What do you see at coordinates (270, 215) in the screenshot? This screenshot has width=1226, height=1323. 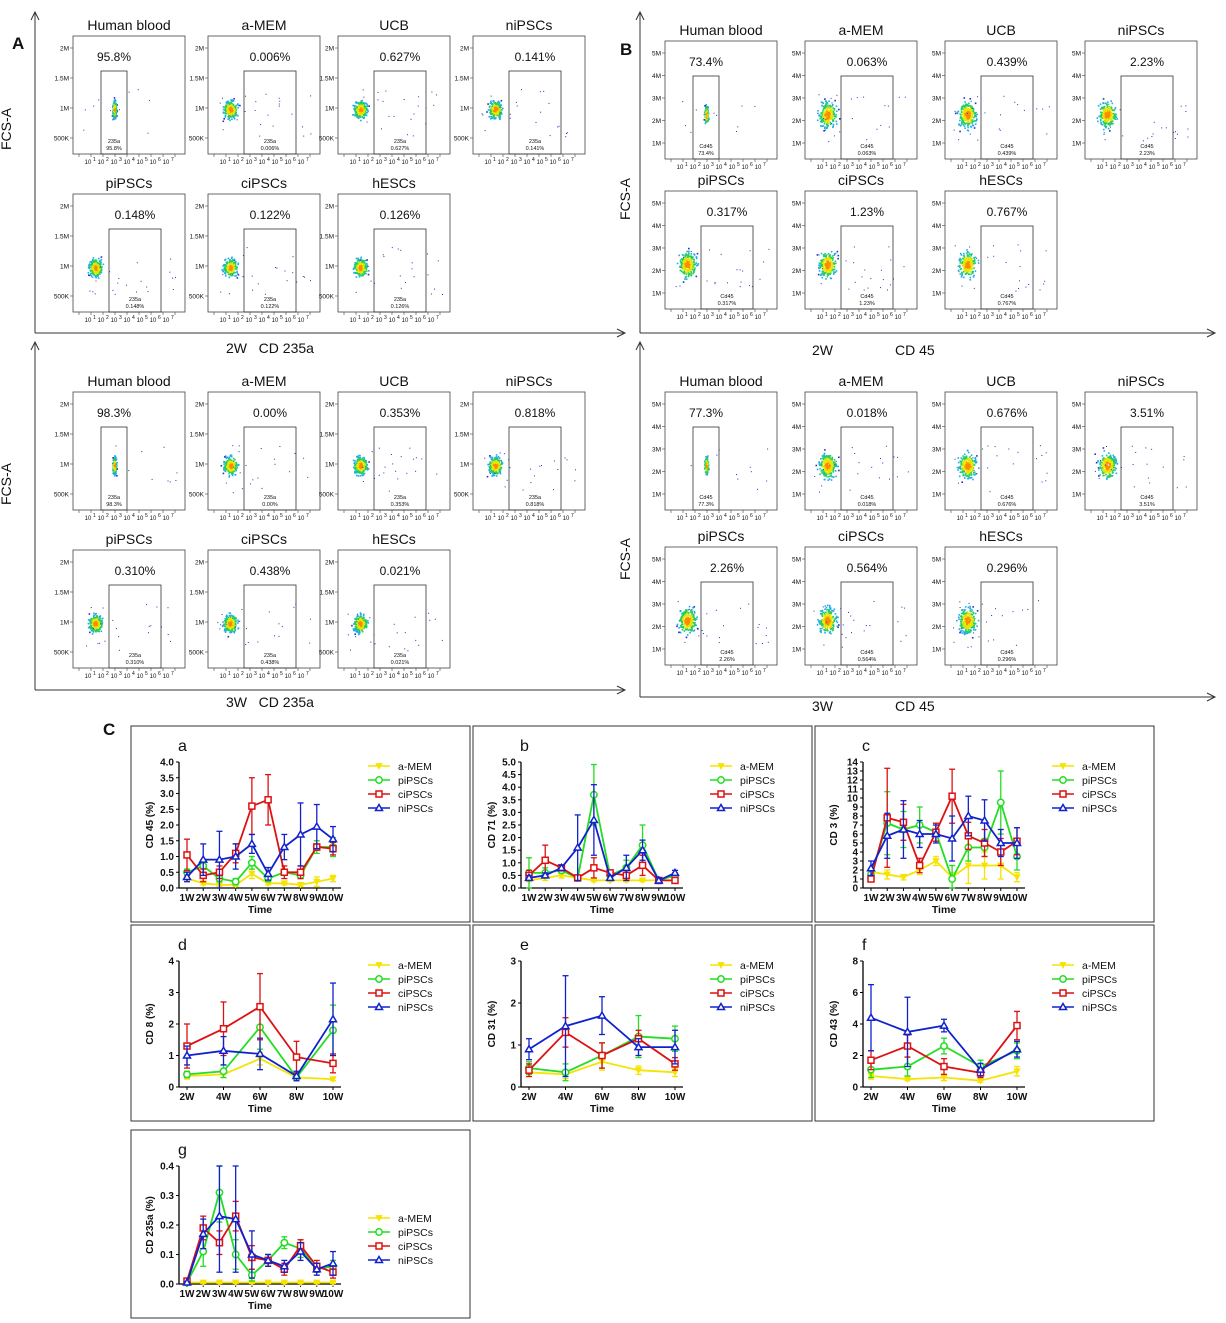 I see `flow-gate-percent: 0.122%` at bounding box center [270, 215].